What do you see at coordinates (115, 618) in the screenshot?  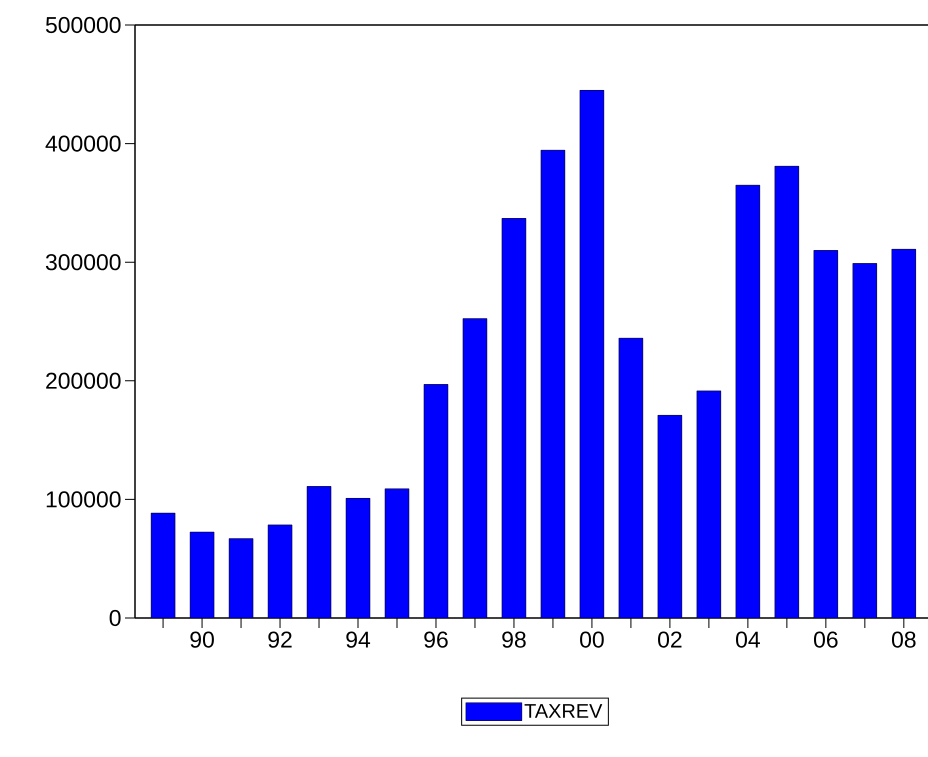 I see `y-tick-label: 0` at bounding box center [115, 618].